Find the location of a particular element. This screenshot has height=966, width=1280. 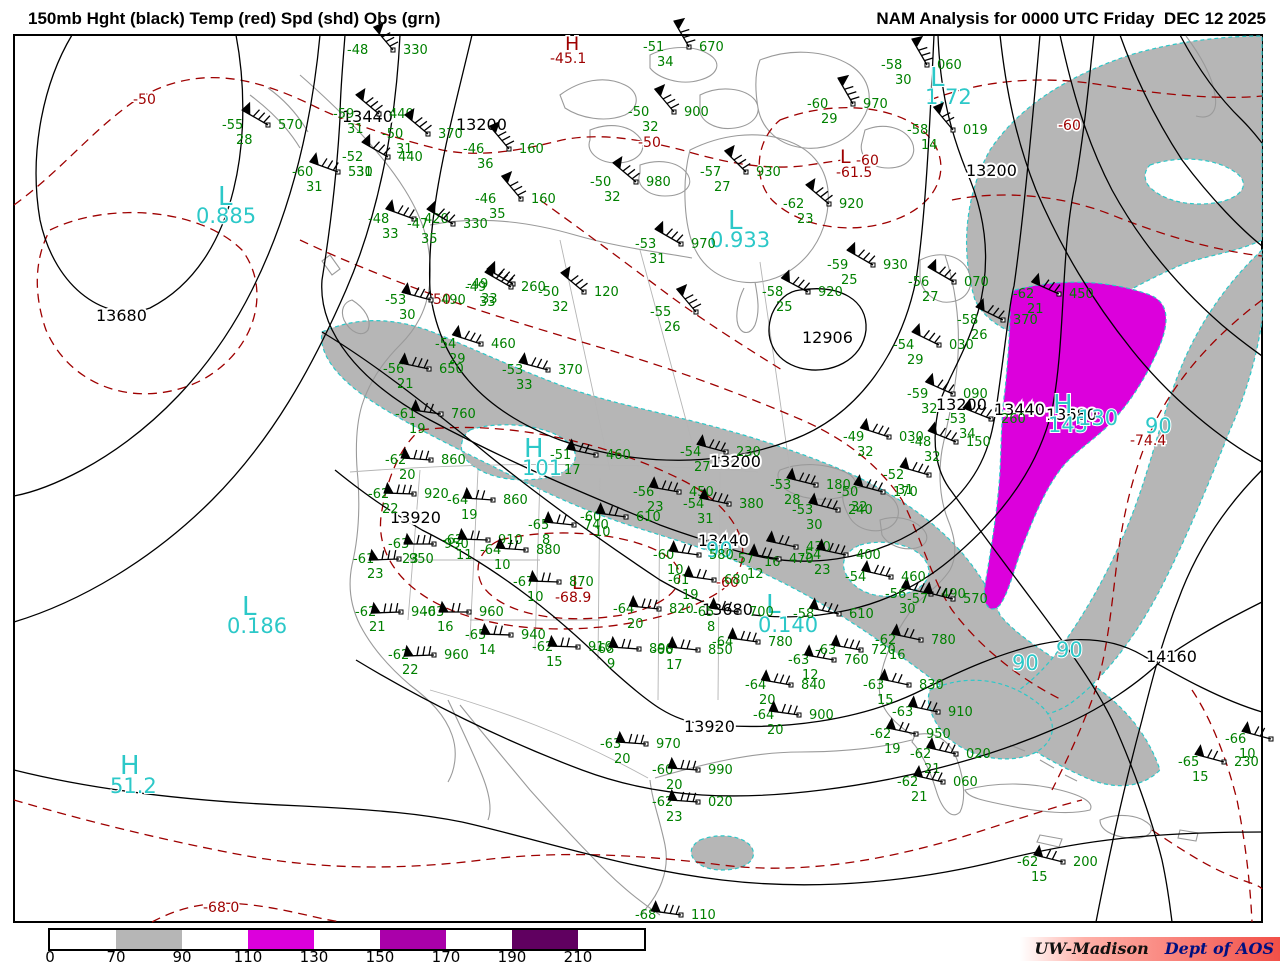

speed-colorbar is located at coordinates (347, 939).